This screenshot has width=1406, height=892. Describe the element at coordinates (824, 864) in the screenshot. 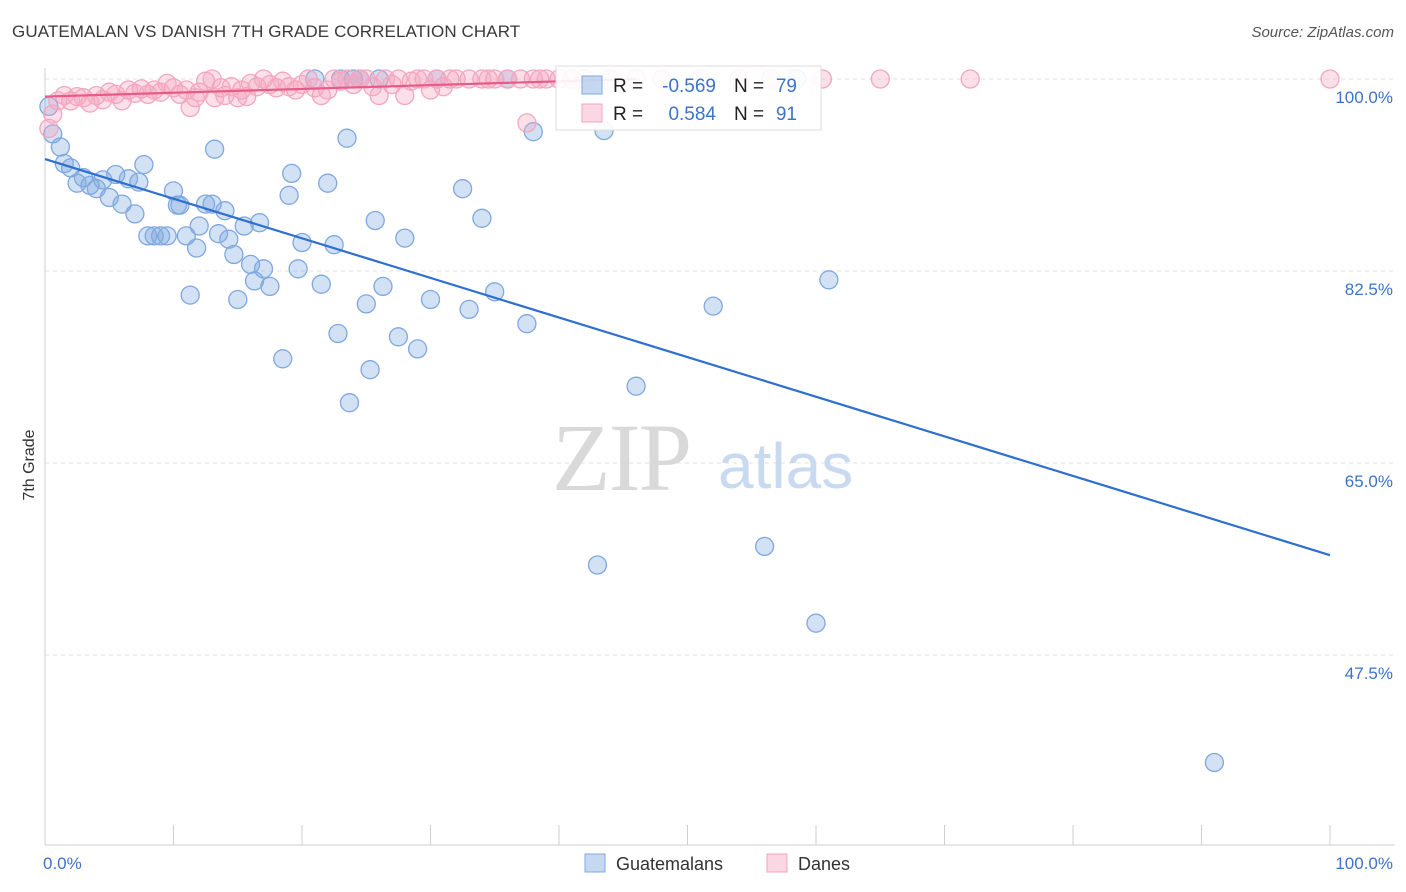

I see `bottom-legend-label-1: Danes` at that location.